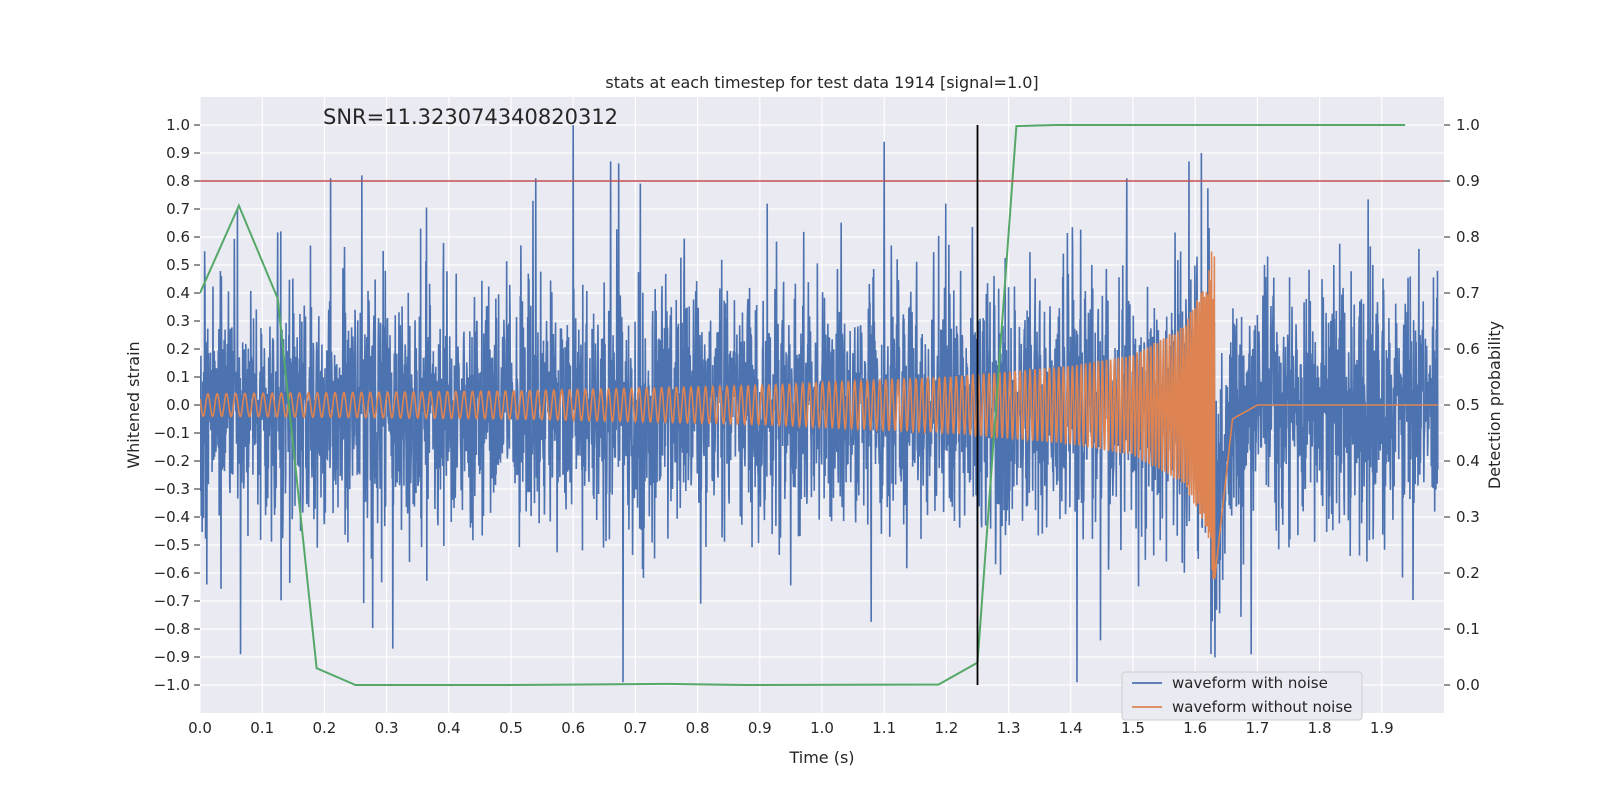  Describe the element at coordinates (133, 404) in the screenshot. I see `y-axis-label: Whitened strain` at that location.